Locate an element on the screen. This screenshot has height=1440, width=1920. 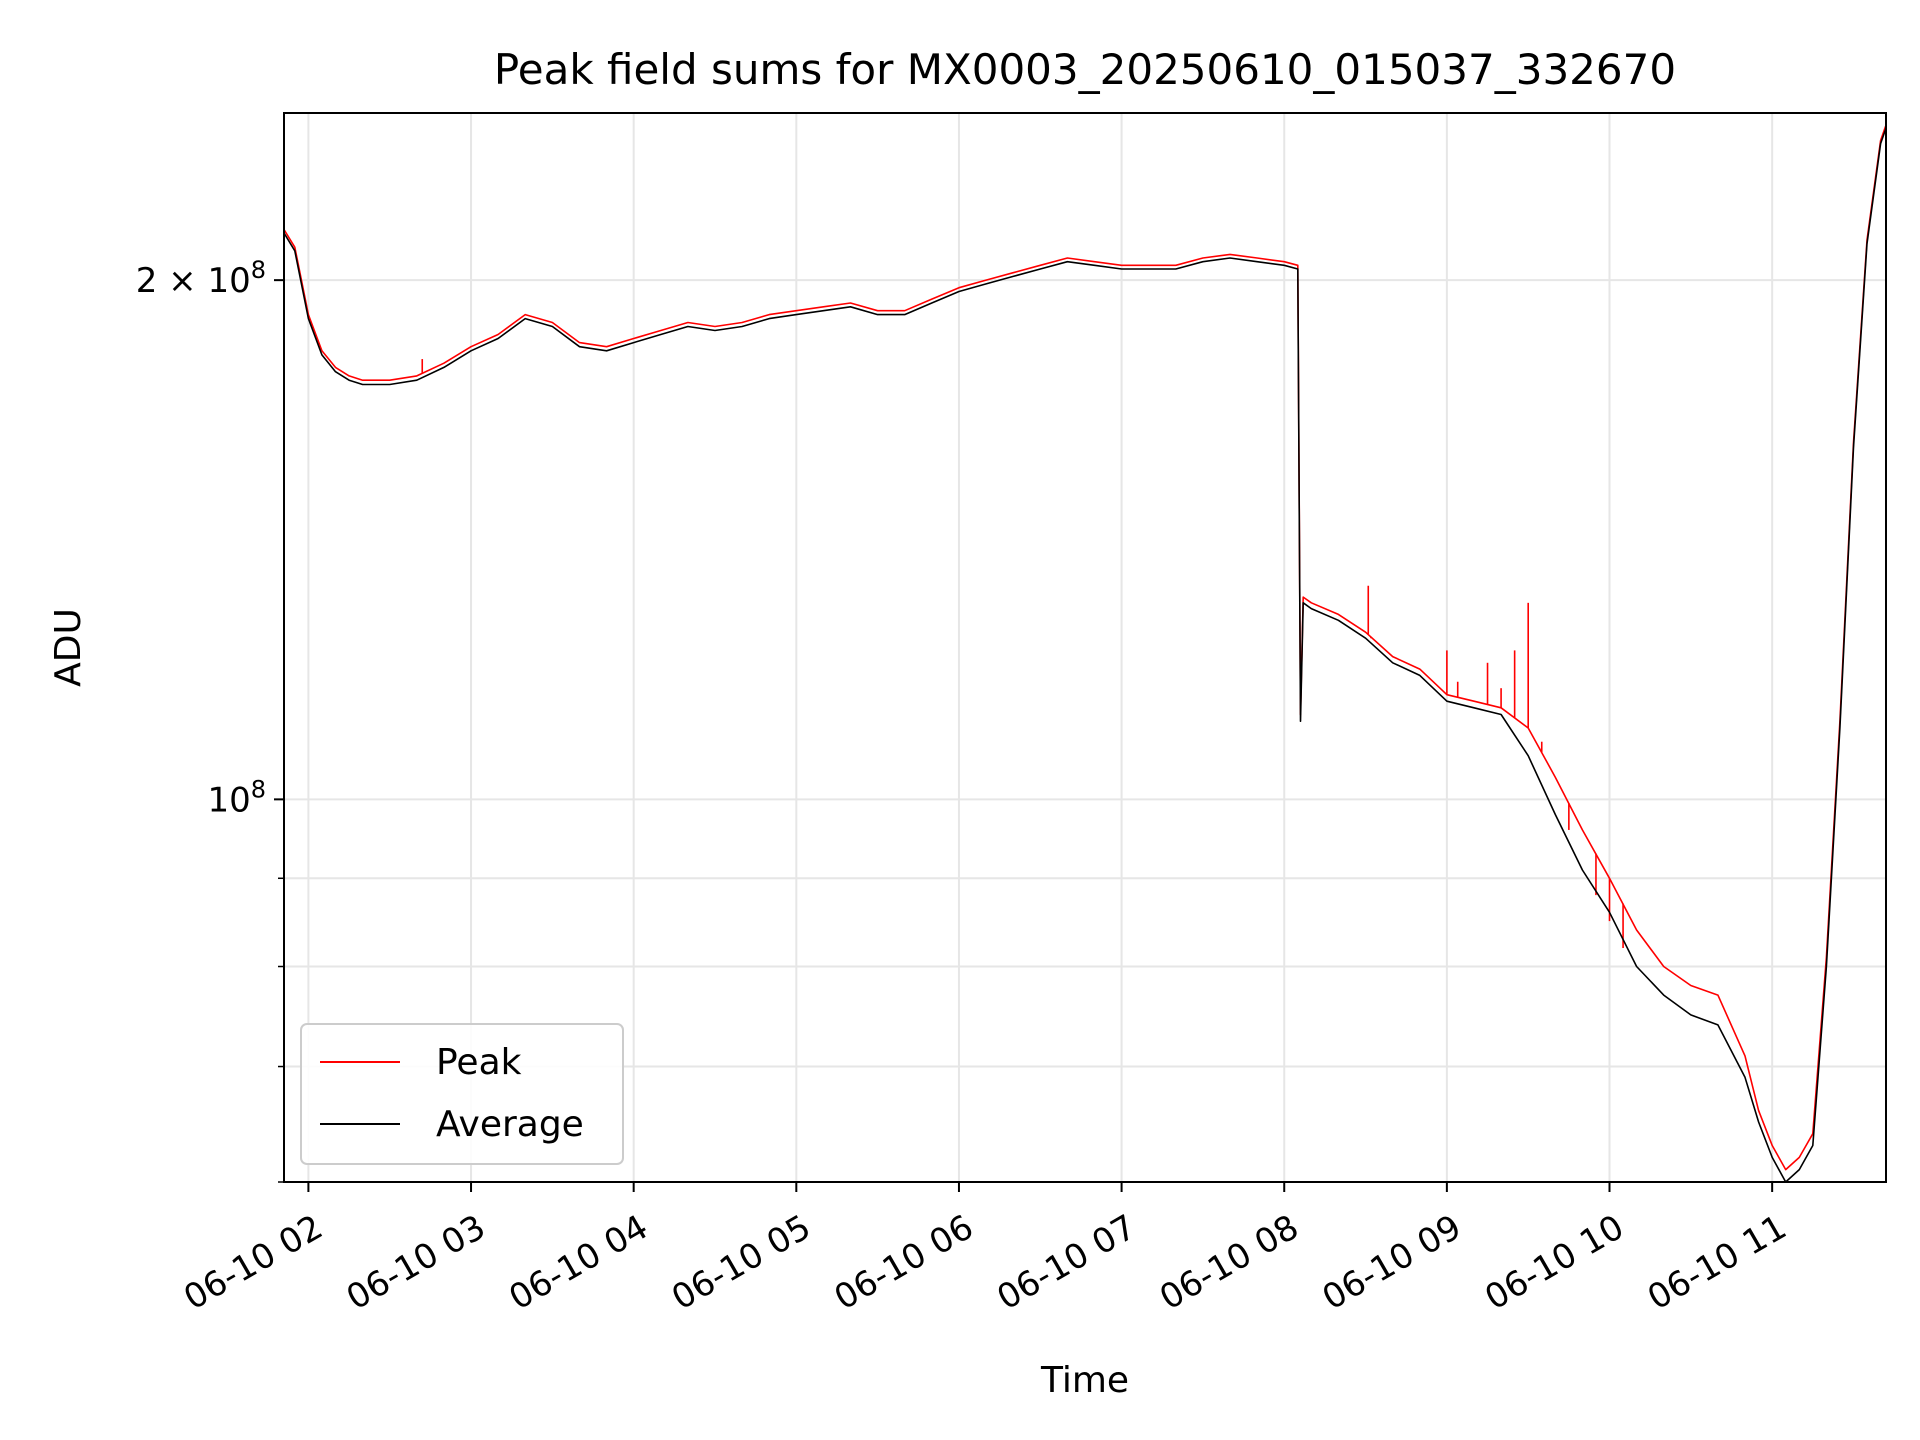
x-axis-label: Time is located at coordinates (1084, 1380).